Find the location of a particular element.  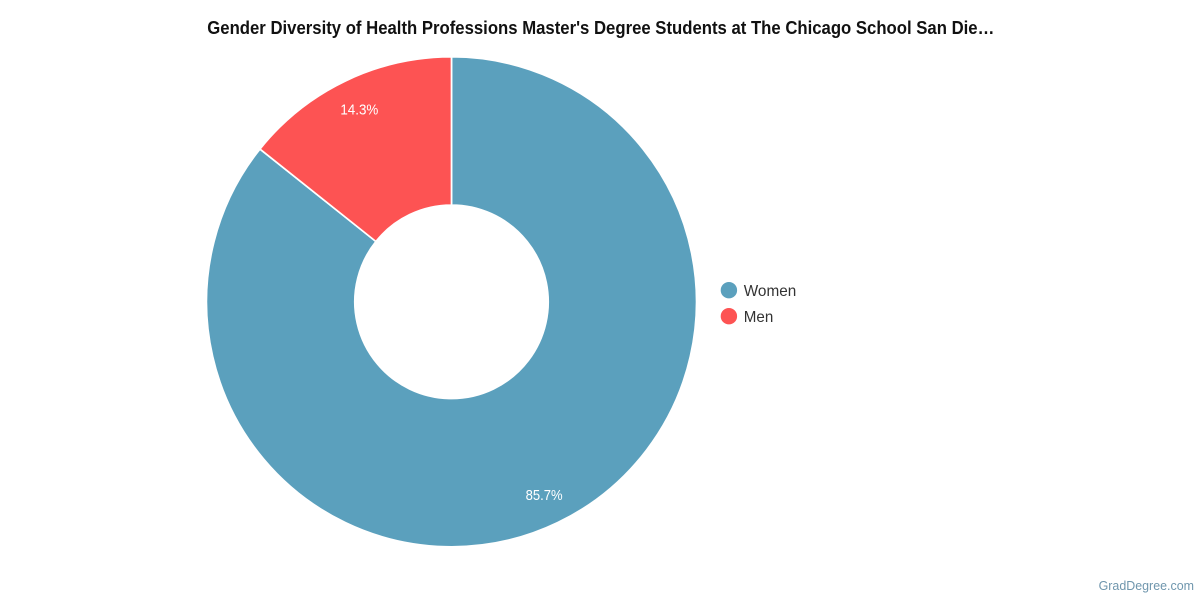

svg-text: Women is located at coordinates (770, 291).